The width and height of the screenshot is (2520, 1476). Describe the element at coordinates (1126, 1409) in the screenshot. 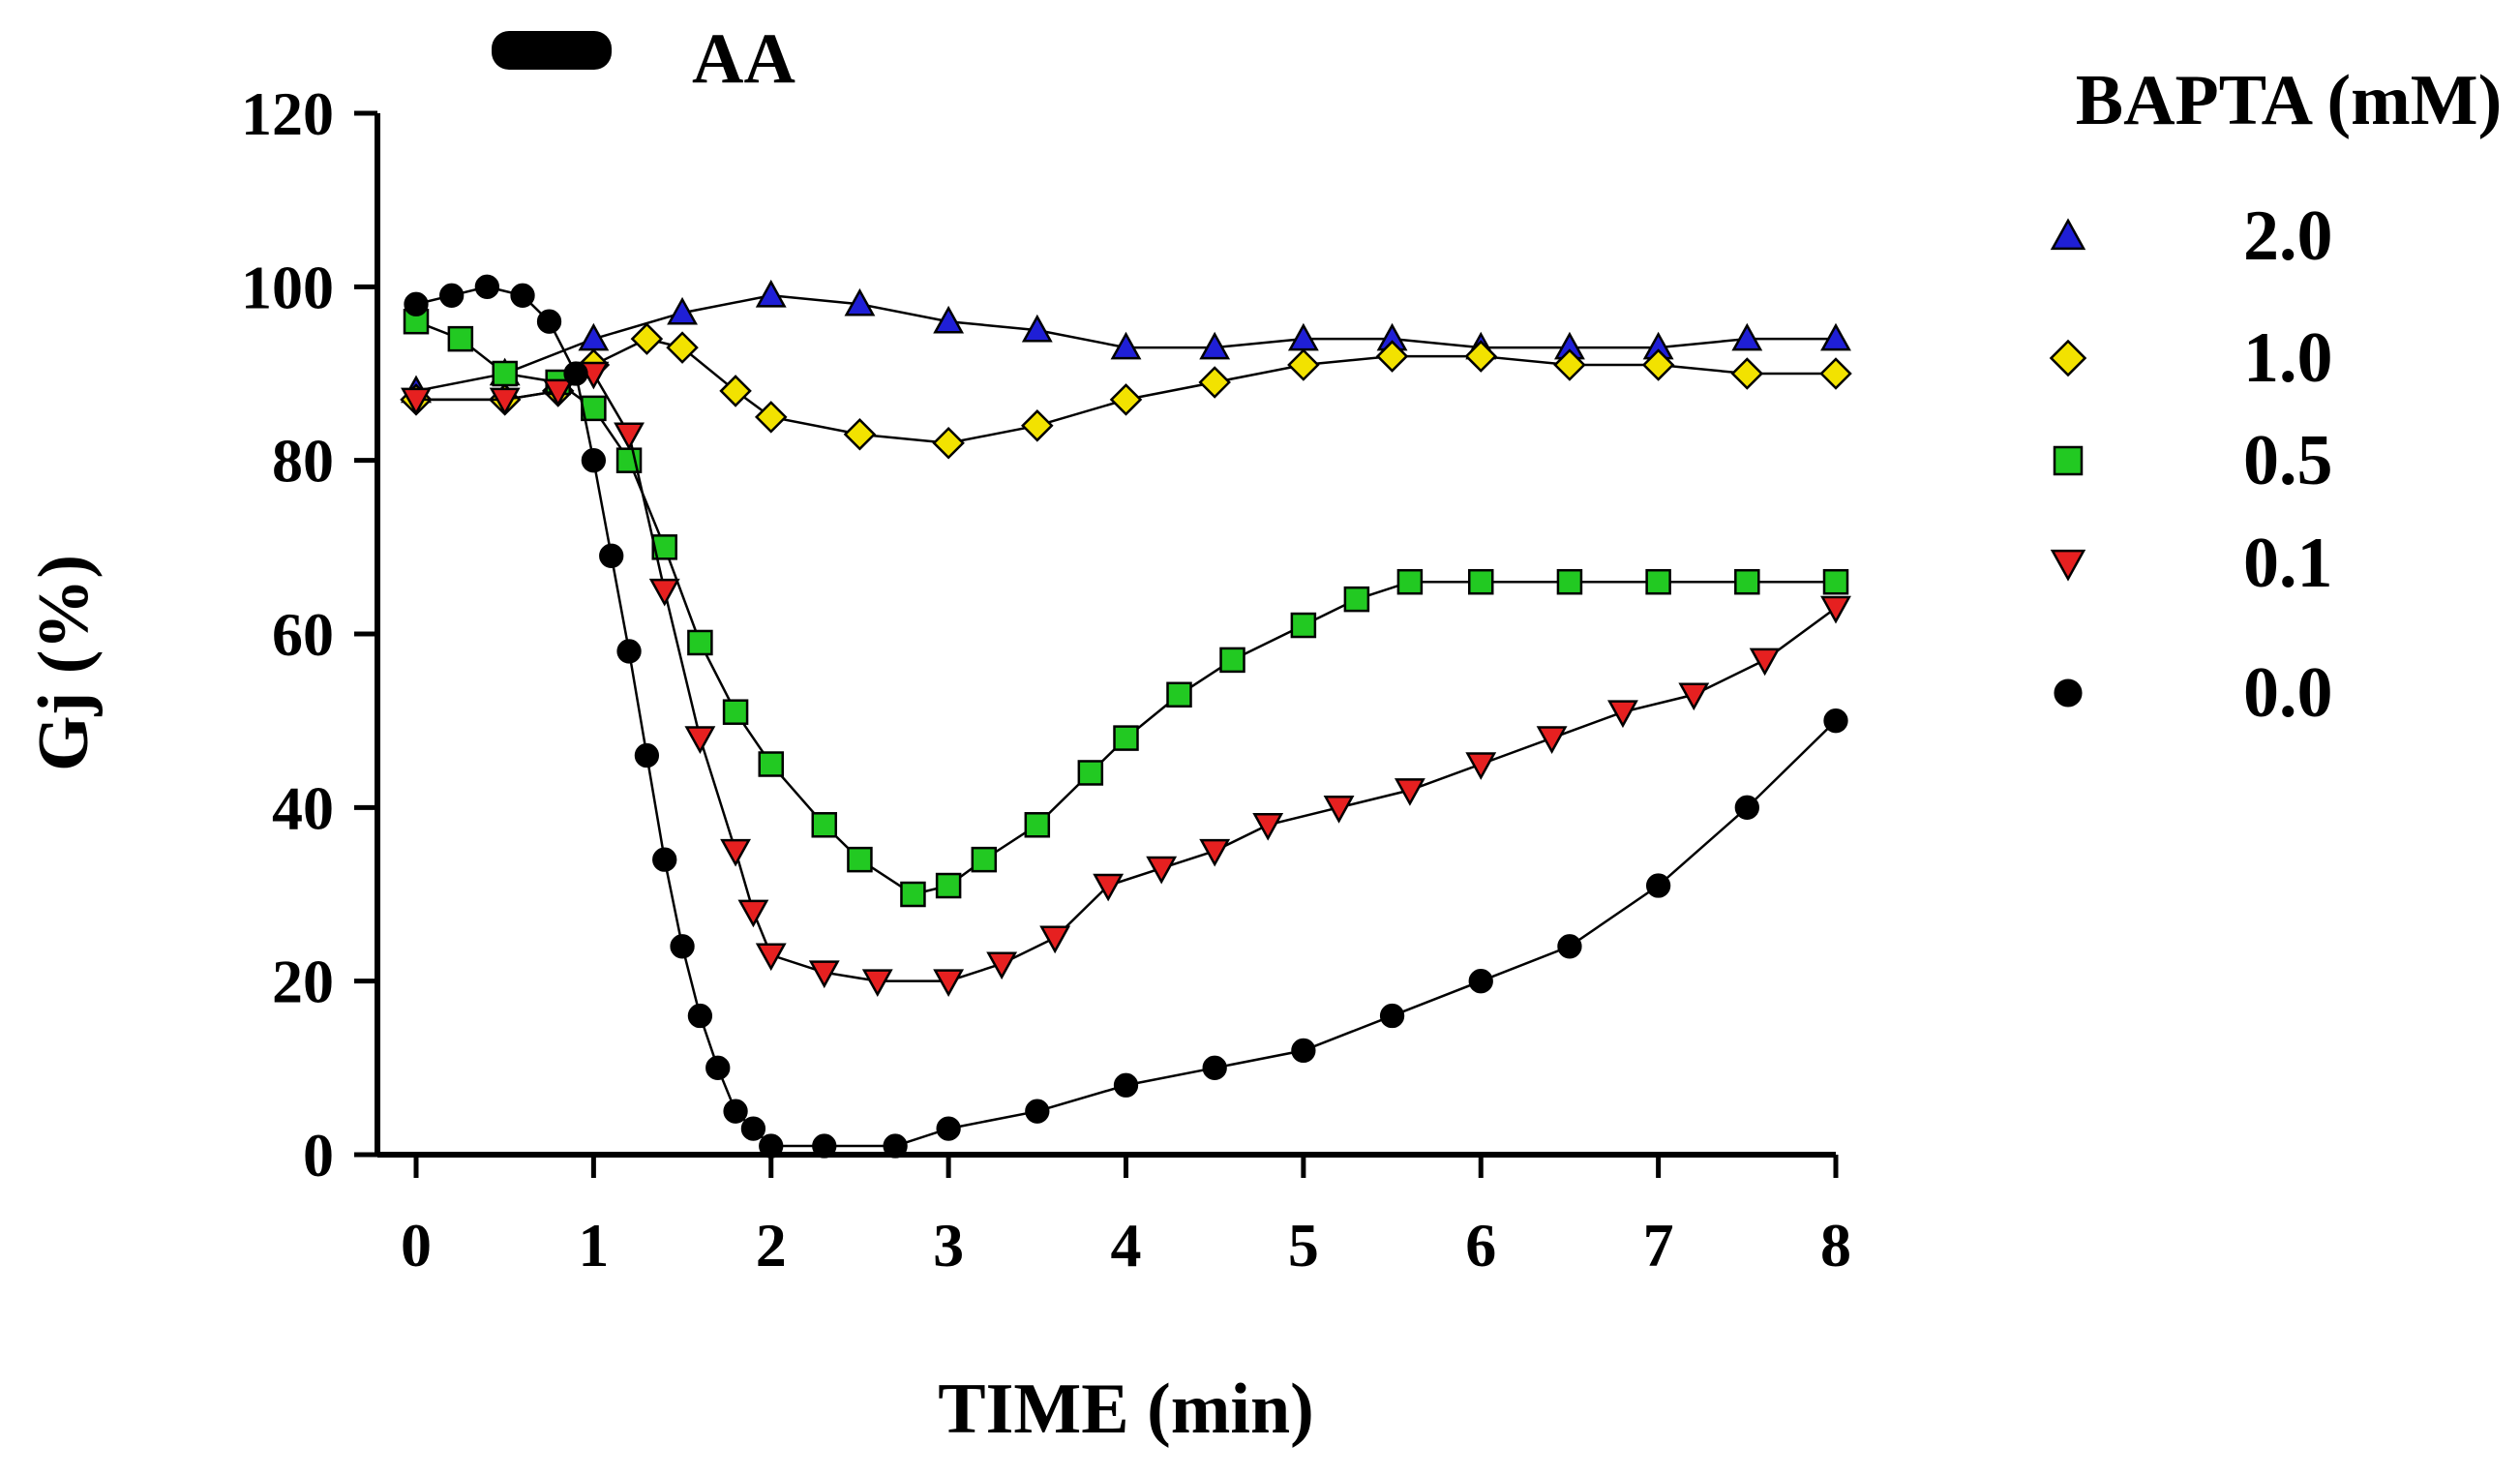

I see `x-axis-title: TIME (min)` at that location.